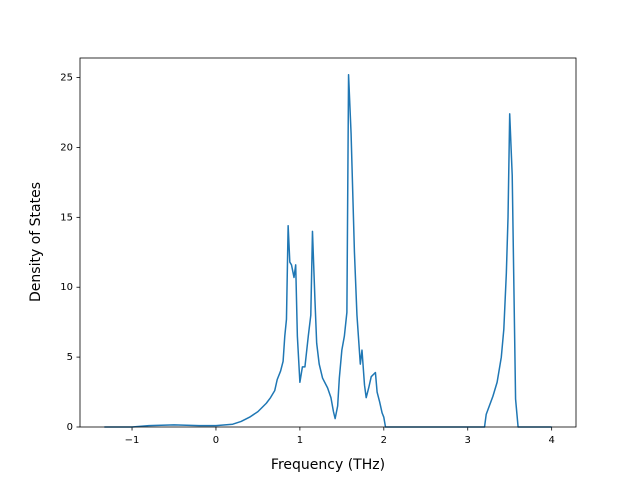 This screenshot has width=640, height=480. I want to click on y-tick-label: 20, so click(66, 147).